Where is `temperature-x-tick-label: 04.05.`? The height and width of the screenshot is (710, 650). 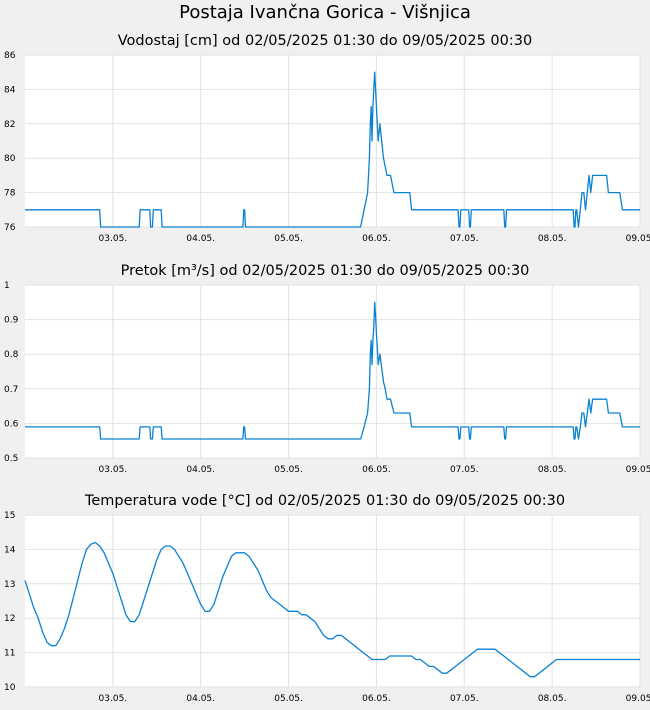 temperature-x-tick-label: 04.05. is located at coordinates (200, 699).